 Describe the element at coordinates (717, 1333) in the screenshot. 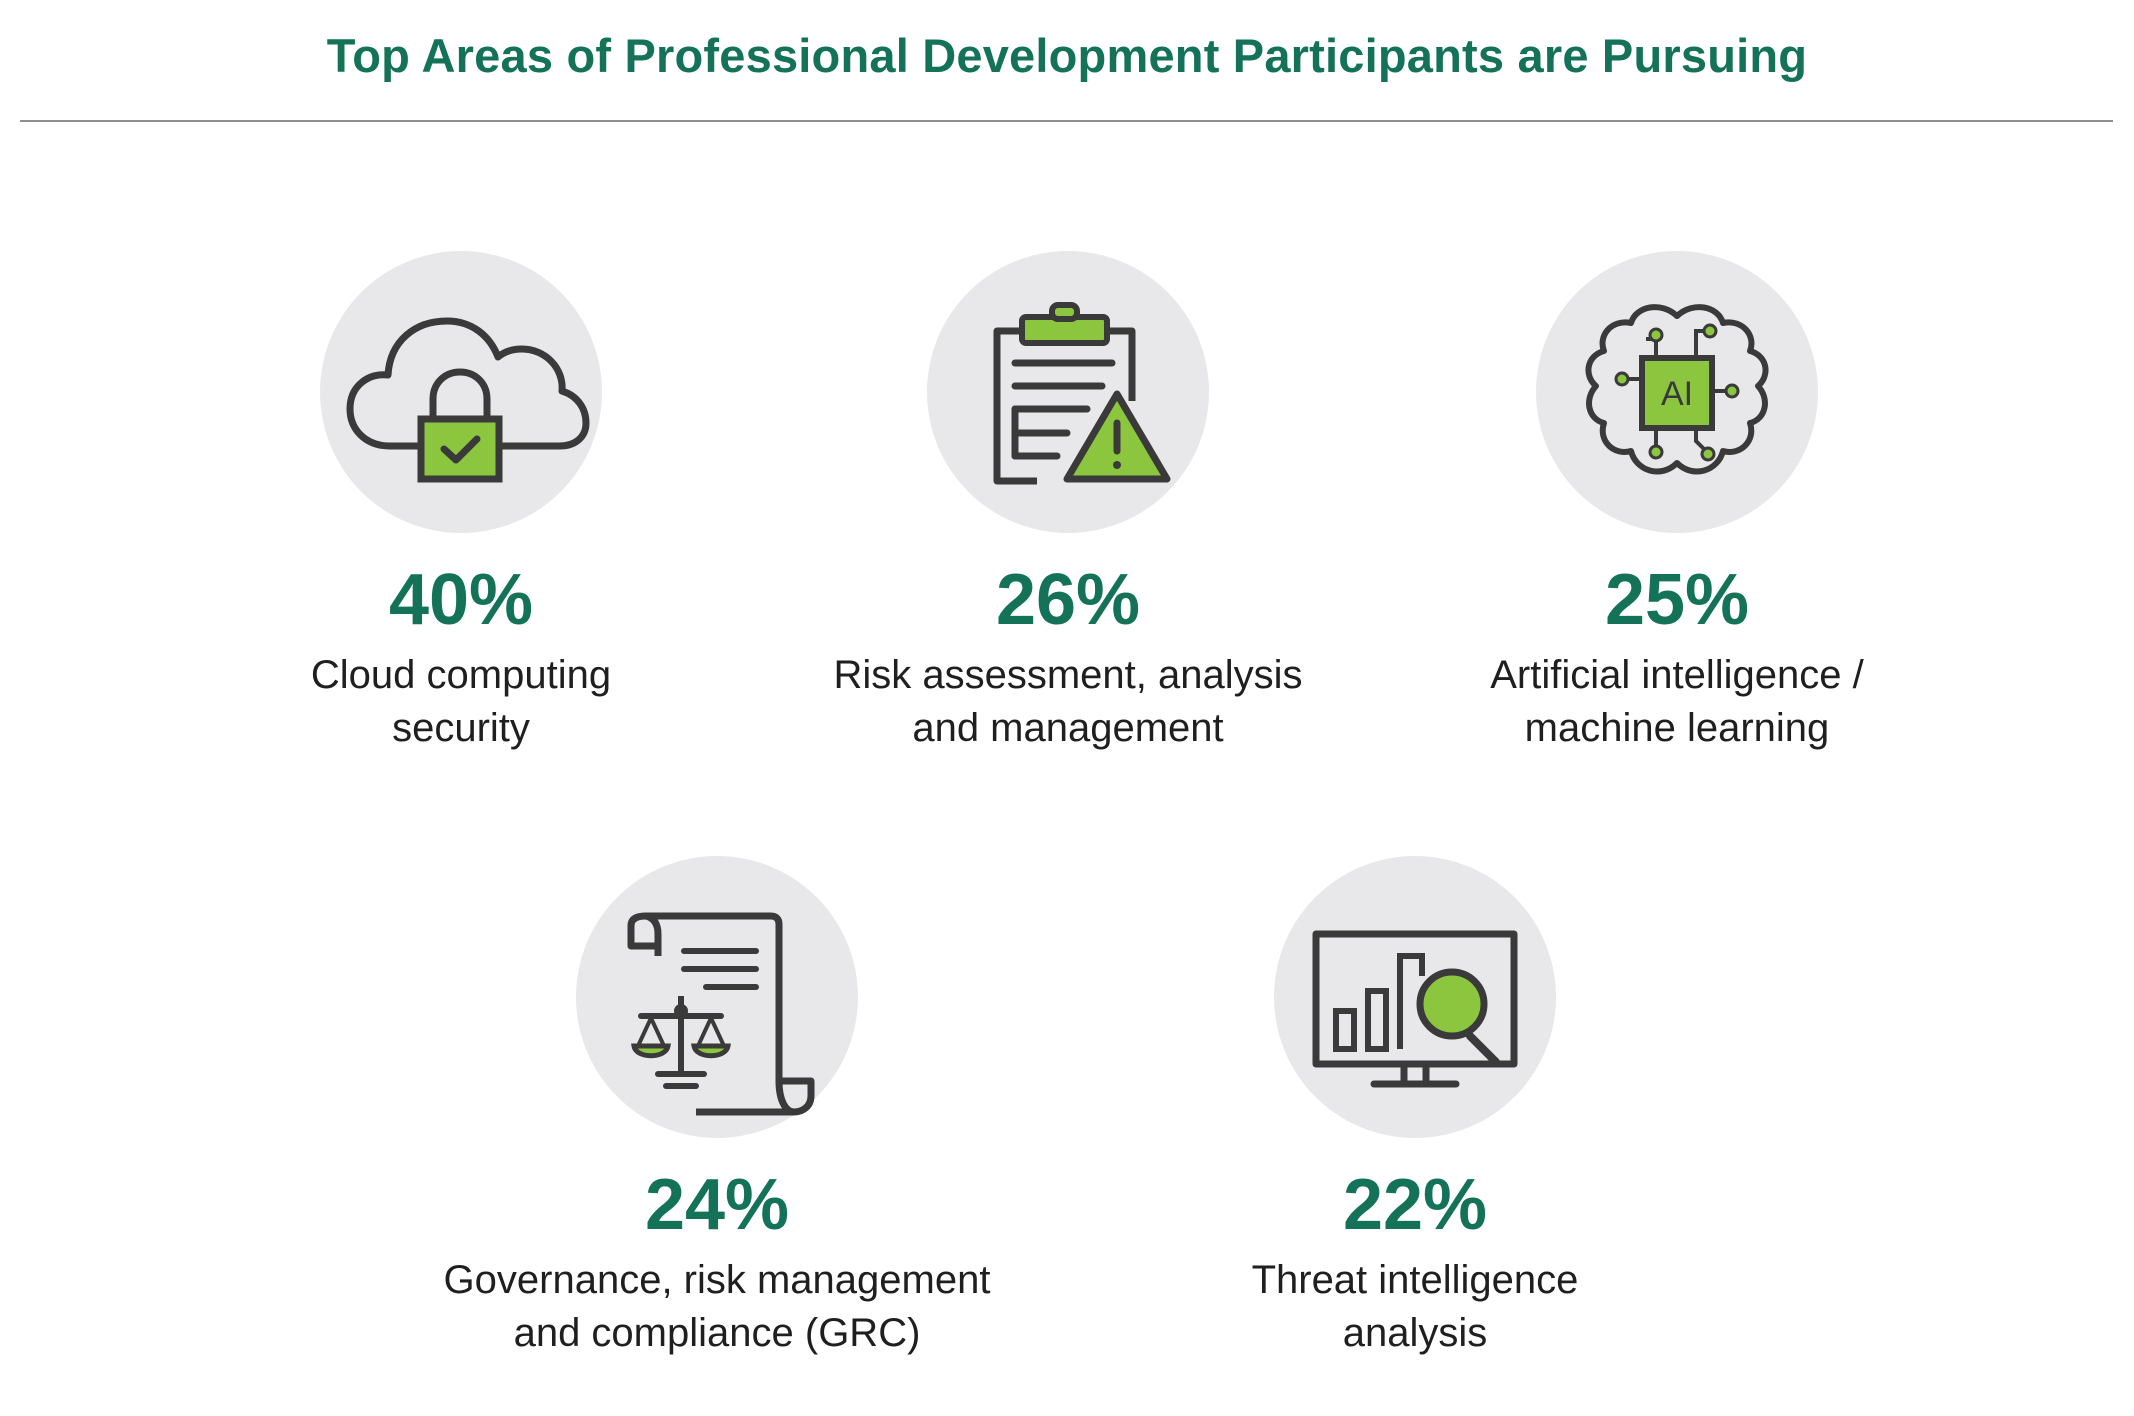

I see `stat-label-line: and compliance (GRC)` at that location.